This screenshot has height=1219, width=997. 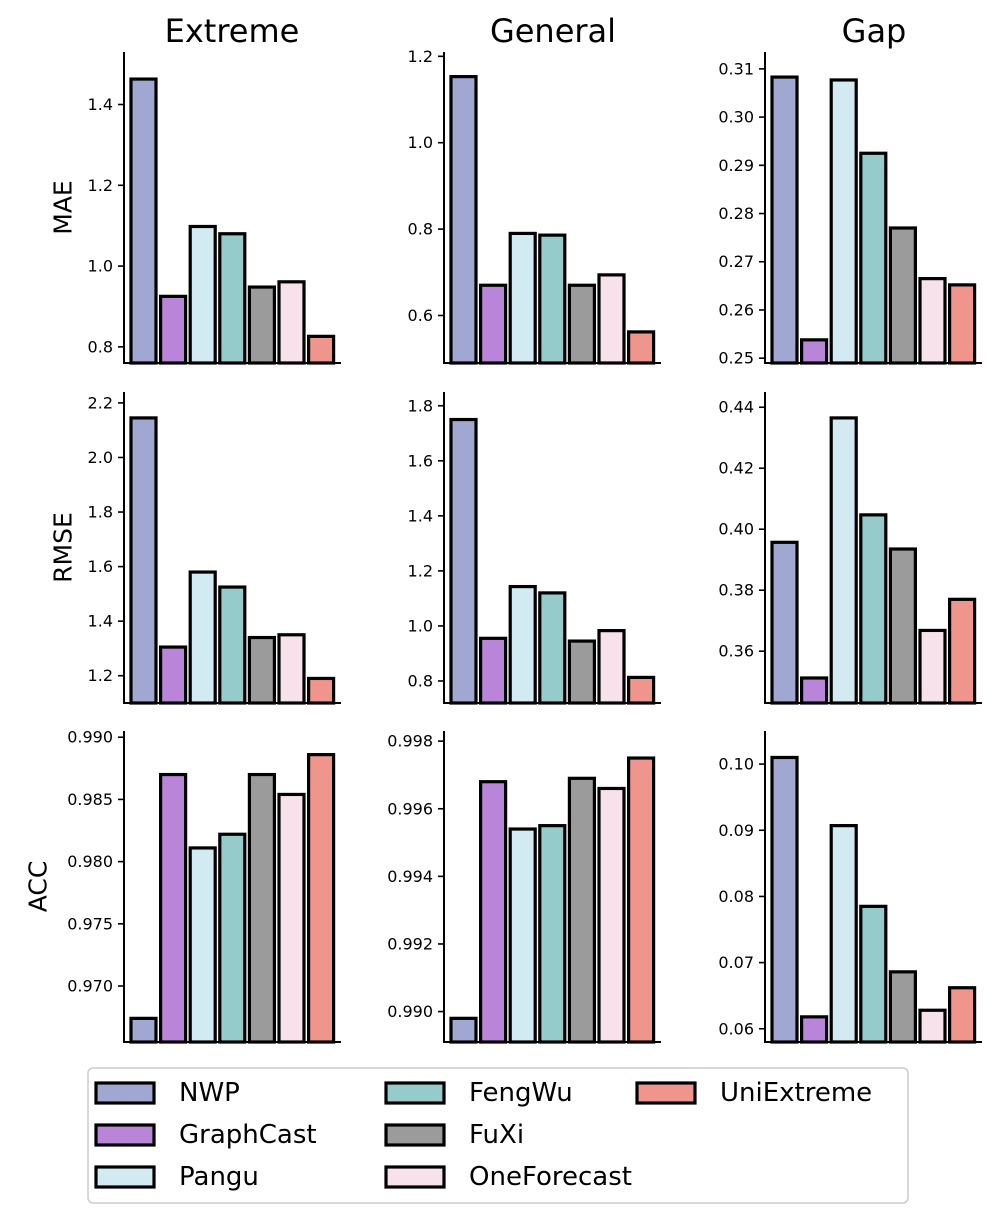 I want to click on panel-rmse-extreme: 1.2 1.4 1.6 1.8 2.0 2.2, so click(x=214, y=548).